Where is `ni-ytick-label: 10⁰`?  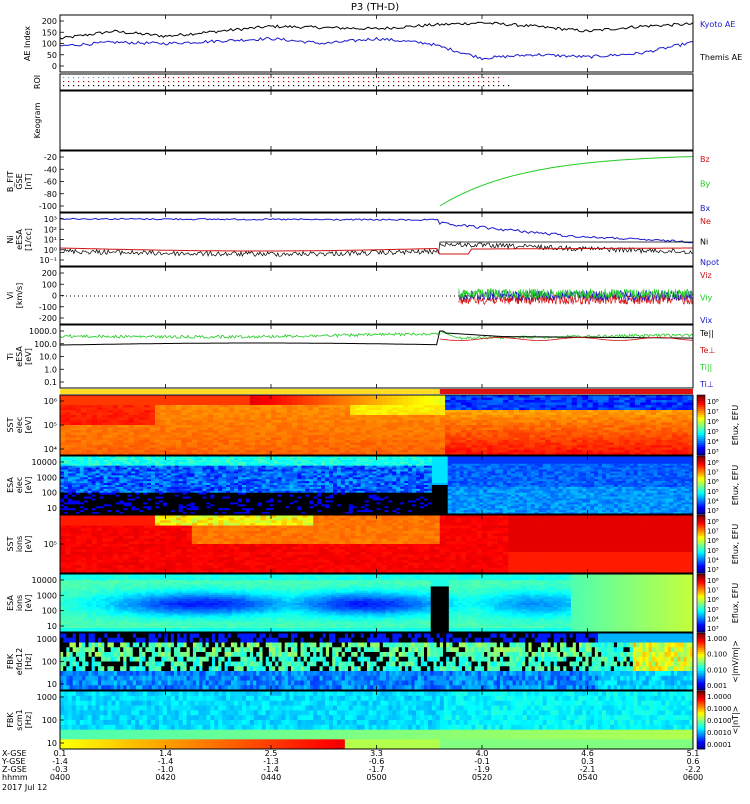
ni-ytick-label: 10⁰ is located at coordinates (50, 250).